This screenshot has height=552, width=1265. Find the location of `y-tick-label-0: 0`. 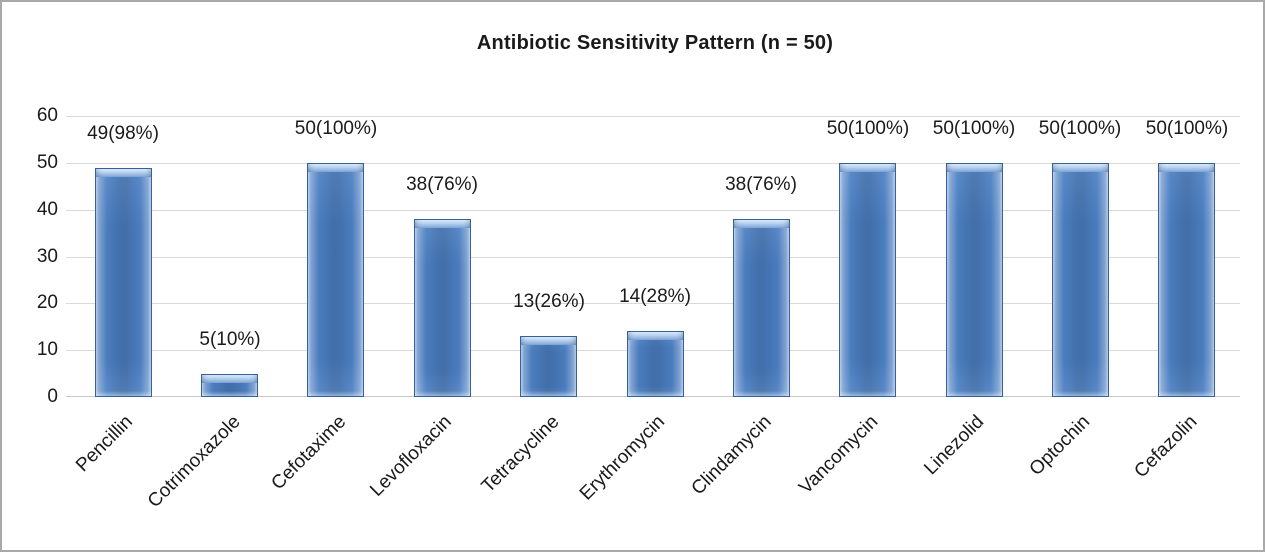

y-tick-label-0: 0 is located at coordinates (52, 396).